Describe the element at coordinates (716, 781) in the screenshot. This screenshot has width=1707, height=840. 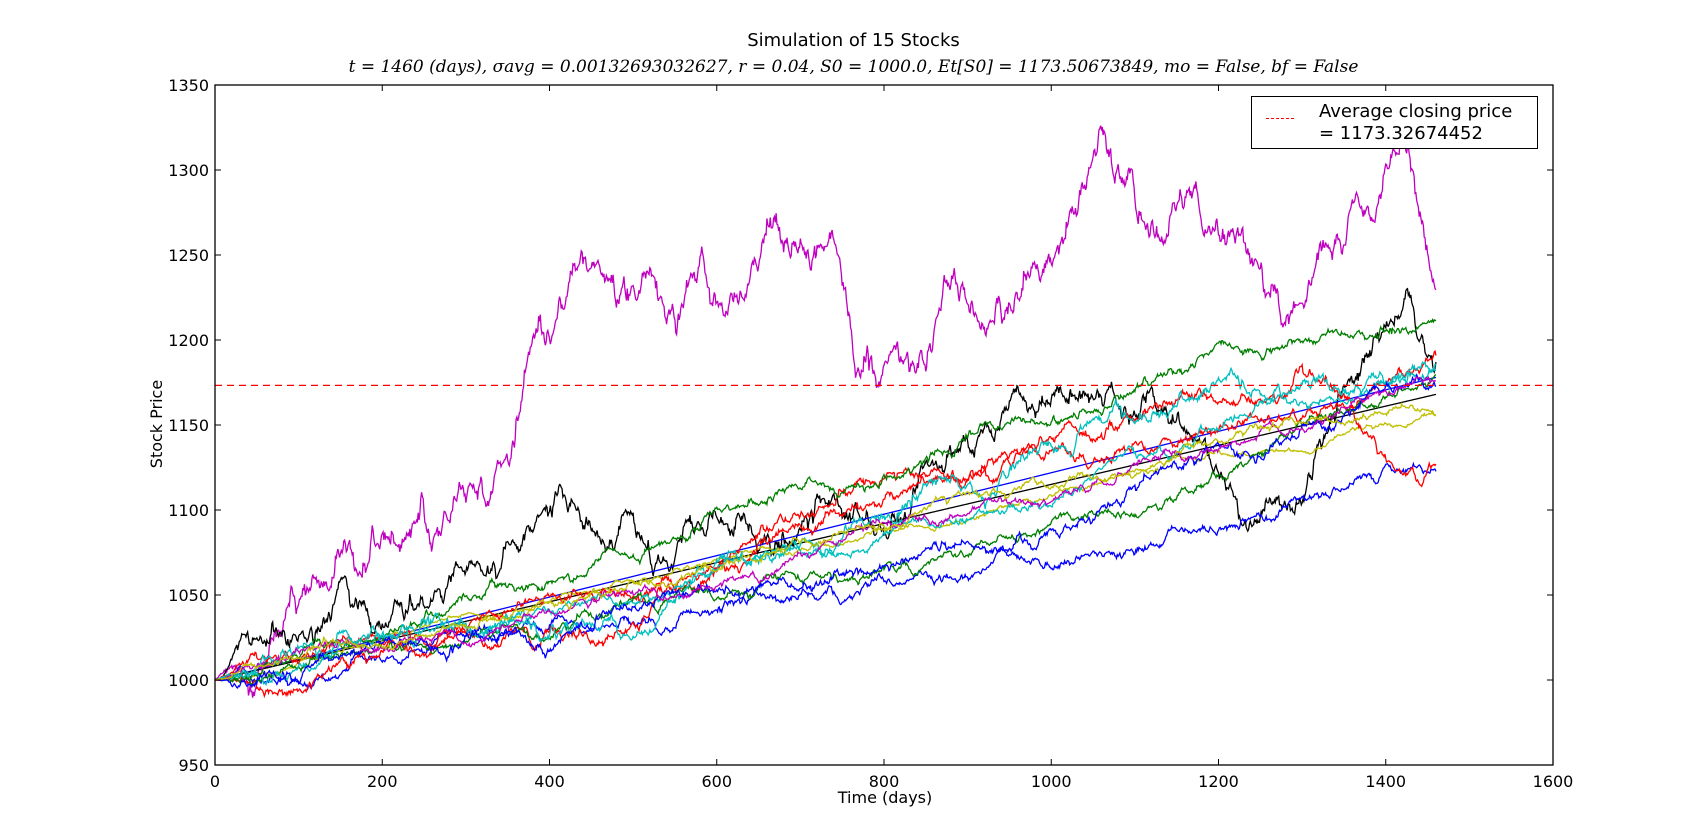
I see `x-tick-label: 600` at that location.